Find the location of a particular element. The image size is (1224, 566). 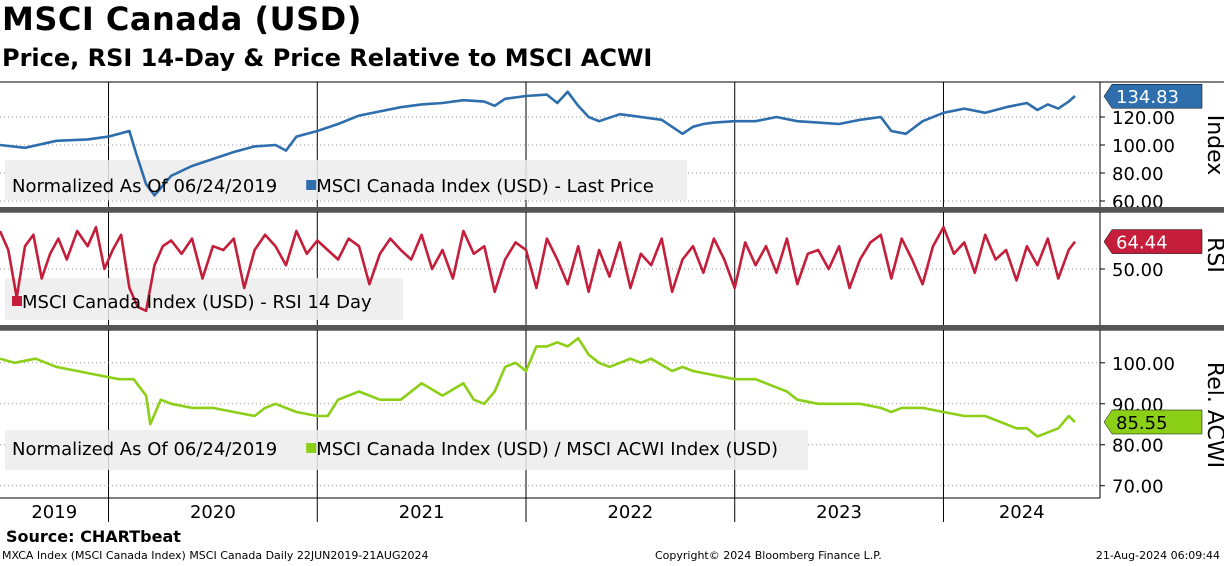

x-tick-label: 2019 is located at coordinates (54, 512).